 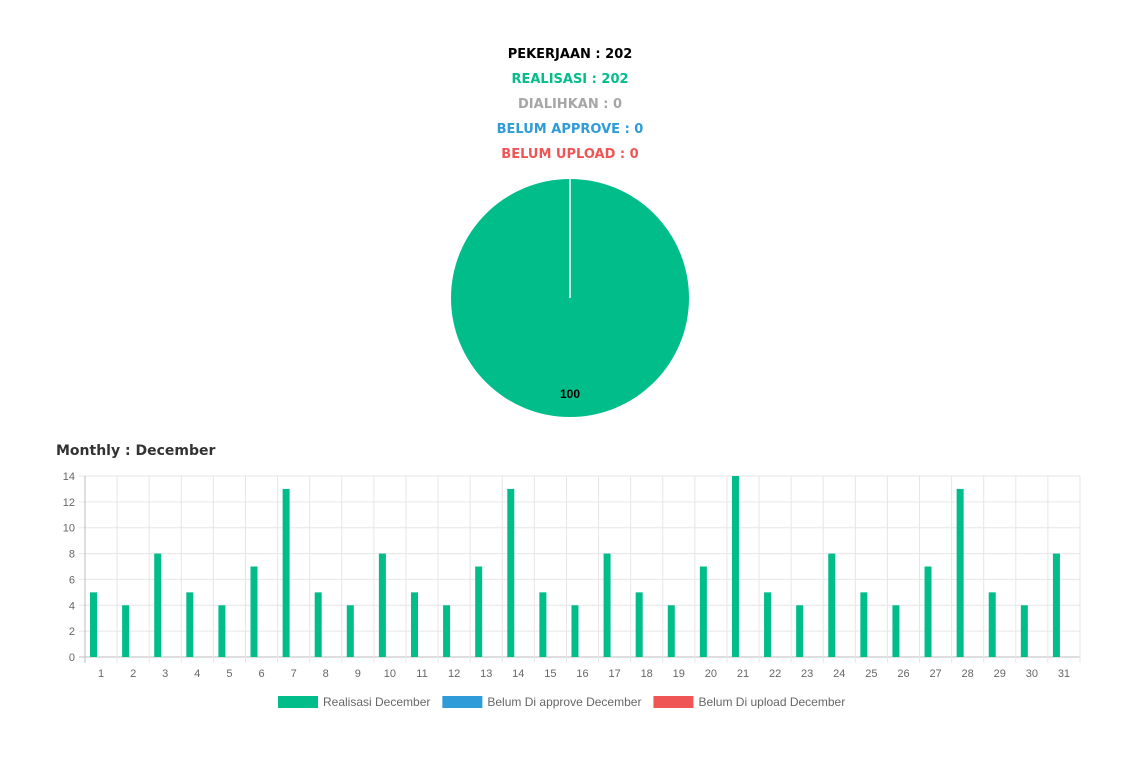 What do you see at coordinates (72, 606) in the screenshot?
I see `y-tick-label: 4` at bounding box center [72, 606].